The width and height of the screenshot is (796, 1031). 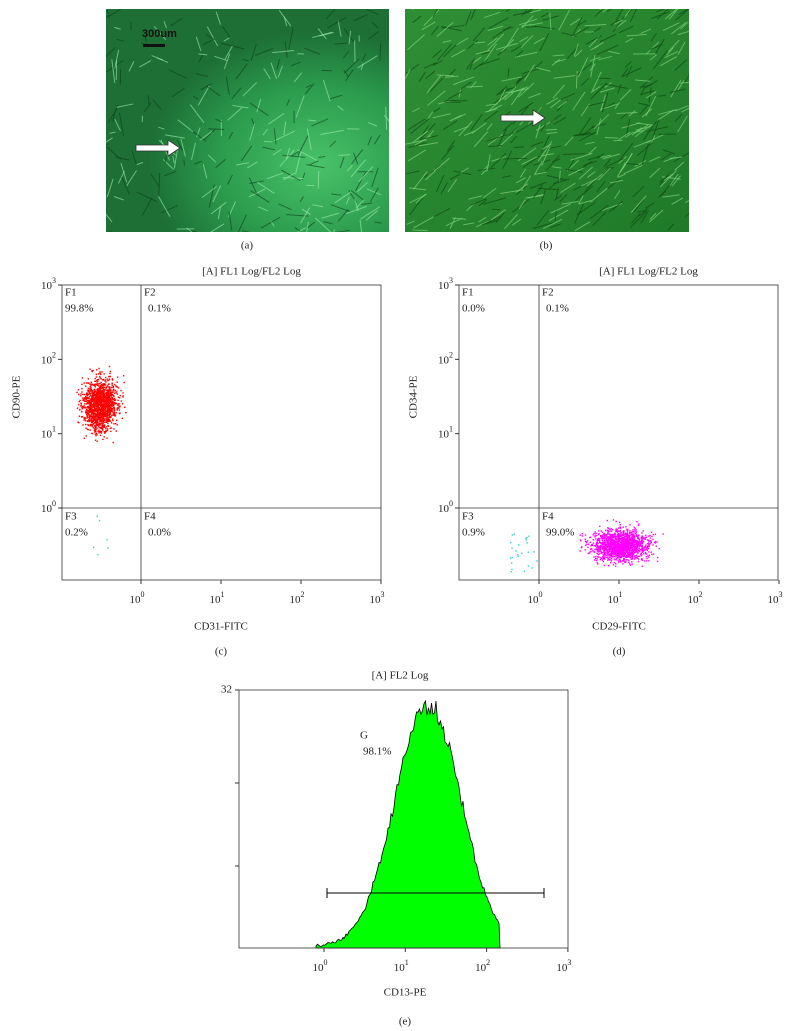 What do you see at coordinates (150, 293) in the screenshot?
I see `quadrant-name: F2` at bounding box center [150, 293].